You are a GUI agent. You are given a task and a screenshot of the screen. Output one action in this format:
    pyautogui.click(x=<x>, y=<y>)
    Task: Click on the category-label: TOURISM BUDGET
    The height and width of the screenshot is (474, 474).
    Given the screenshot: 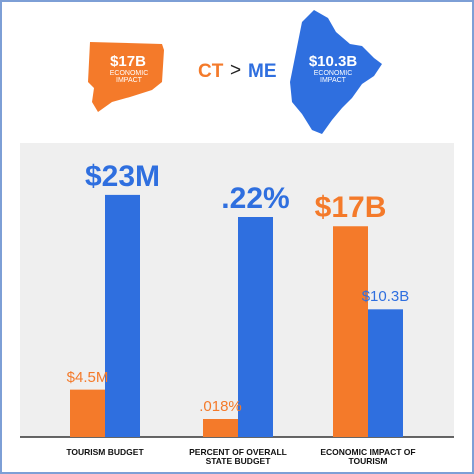 What is the action you would take?
    pyautogui.click(x=105, y=452)
    